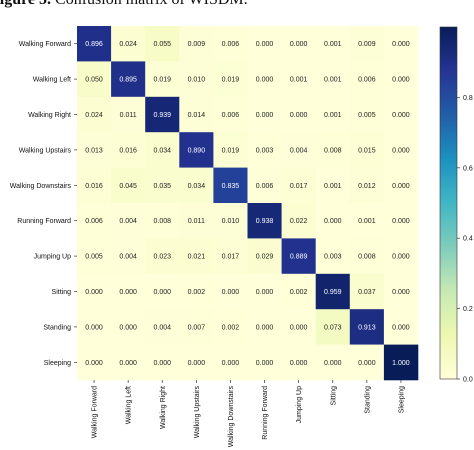 This screenshot has height=450, width=474. I want to click on figure-caption-label: Figure 5., so click(25, 4).